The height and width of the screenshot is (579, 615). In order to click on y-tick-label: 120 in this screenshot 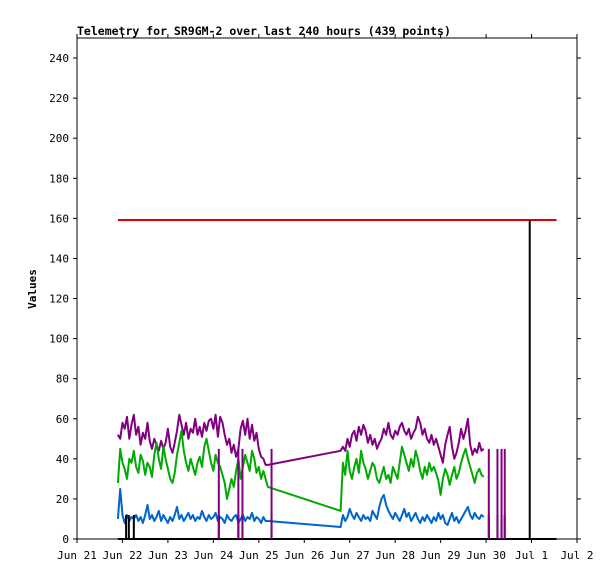, I will do `click(59, 299)`.